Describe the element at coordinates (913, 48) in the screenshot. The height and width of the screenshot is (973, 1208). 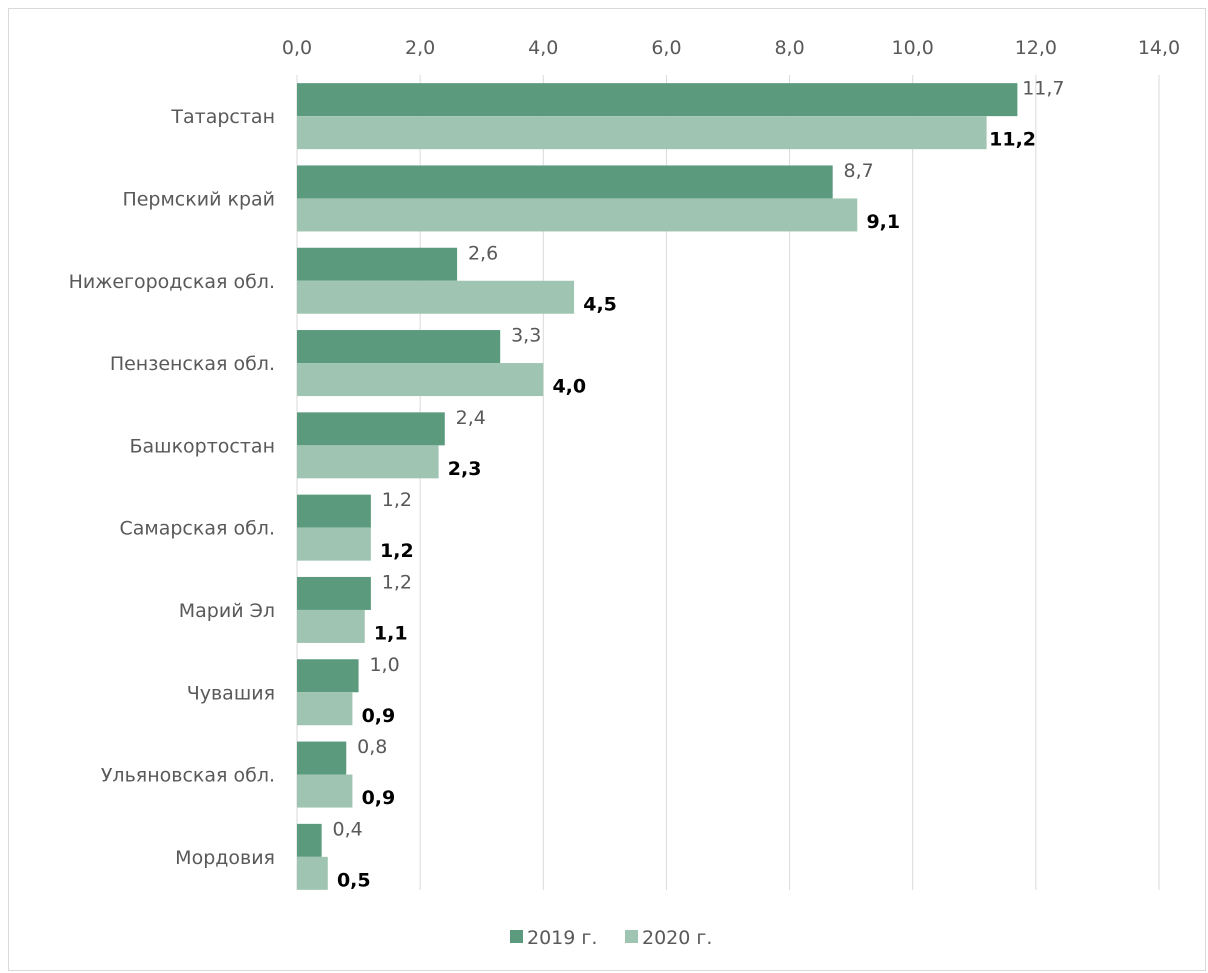
I see `x-tick-label: 10,0` at that location.